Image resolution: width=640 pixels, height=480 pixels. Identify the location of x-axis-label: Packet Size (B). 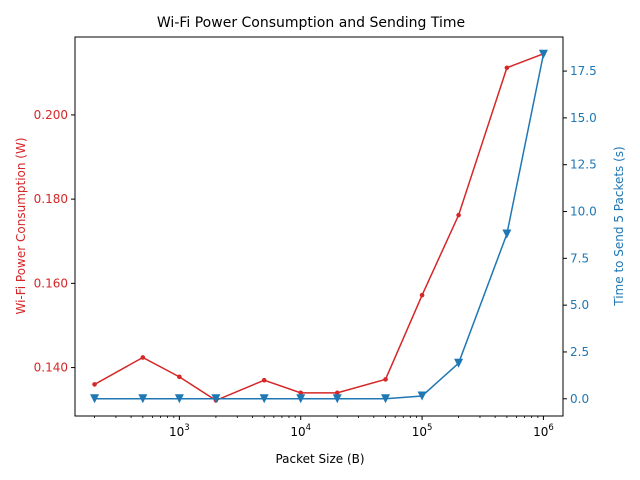
(319, 459).